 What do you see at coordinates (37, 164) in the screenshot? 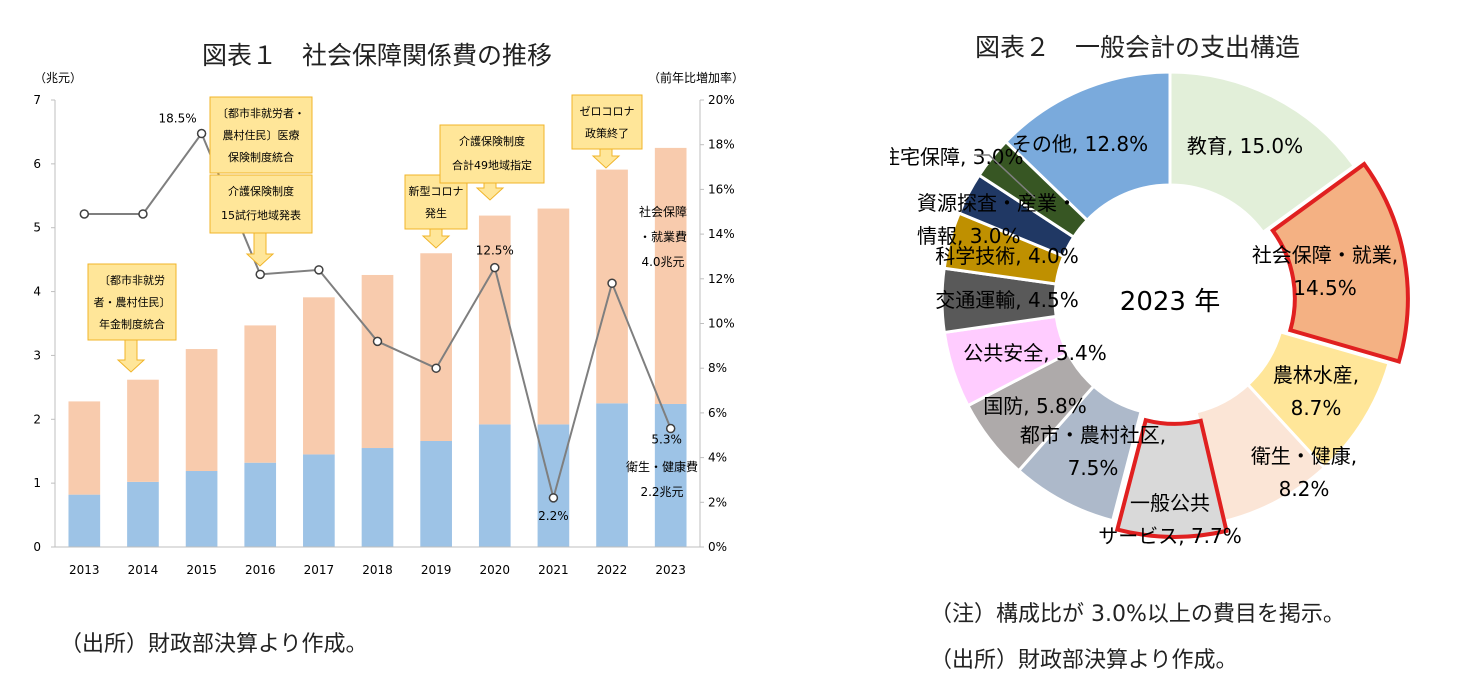
I see `y-tick-label: 6` at bounding box center [37, 164].